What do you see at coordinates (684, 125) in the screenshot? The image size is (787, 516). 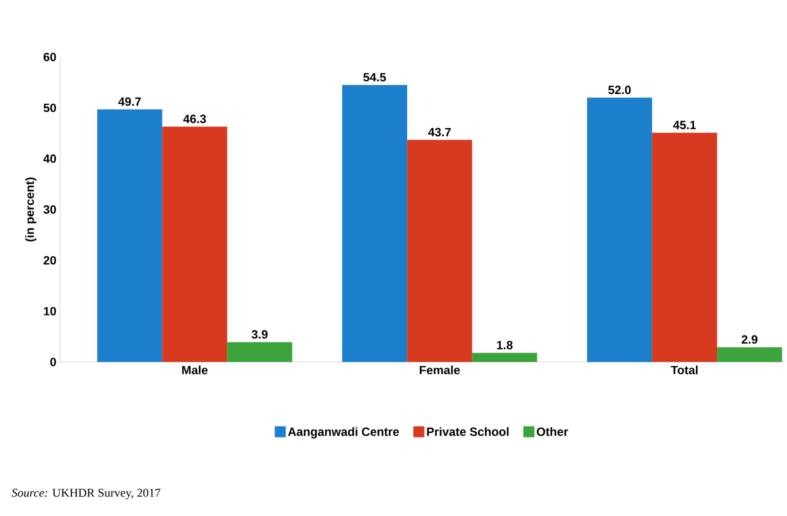 I see `data-label: 45.1` at bounding box center [684, 125].